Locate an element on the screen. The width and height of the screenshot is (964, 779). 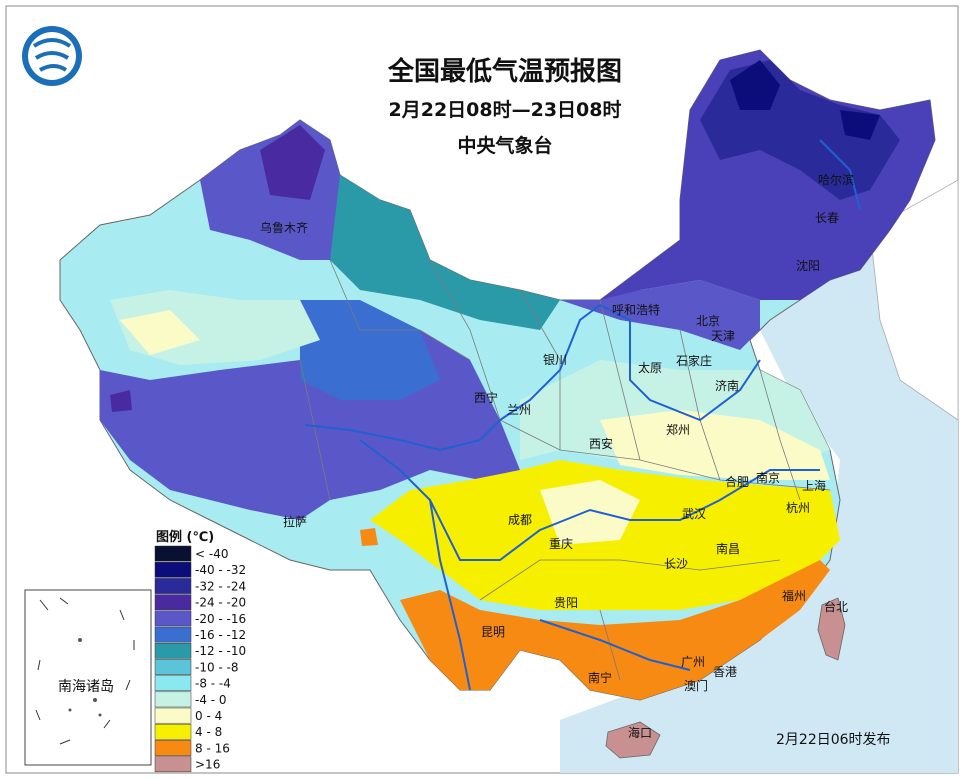
legend-label: -8 - -4 is located at coordinates (213, 684).